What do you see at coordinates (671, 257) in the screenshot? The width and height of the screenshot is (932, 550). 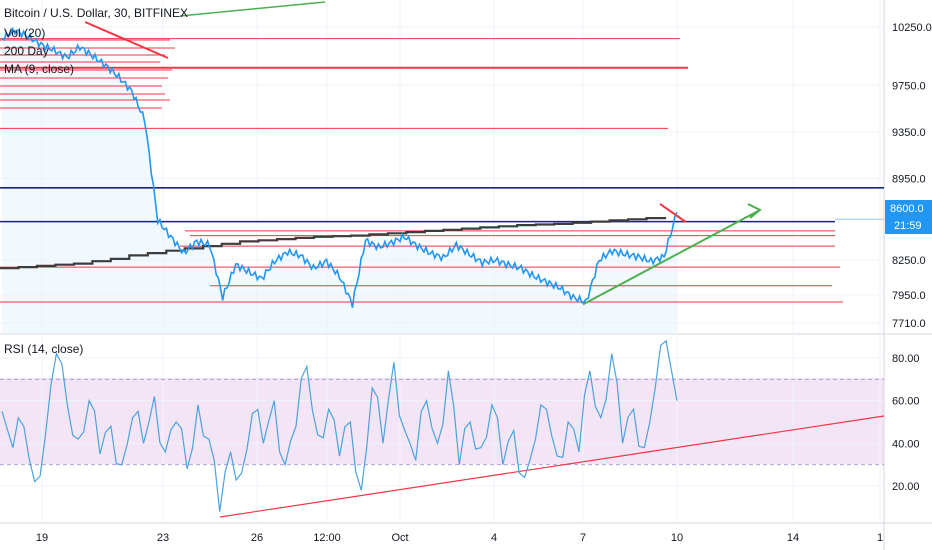 I see `green-trendline` at bounding box center [671, 257].